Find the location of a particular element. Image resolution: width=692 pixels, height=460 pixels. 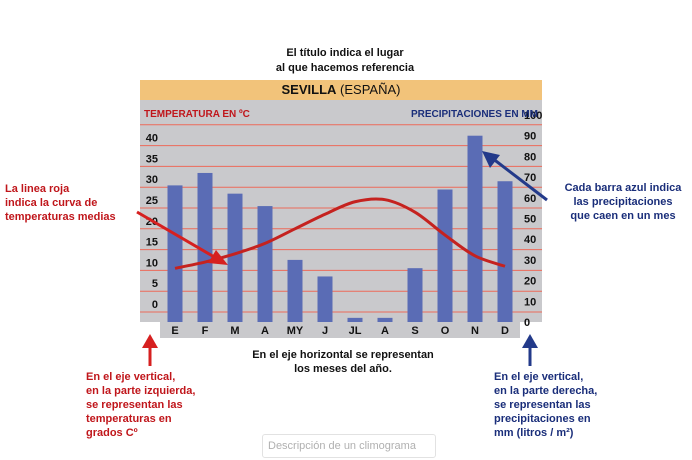

x-axis-band is located at coordinates (340, 330).